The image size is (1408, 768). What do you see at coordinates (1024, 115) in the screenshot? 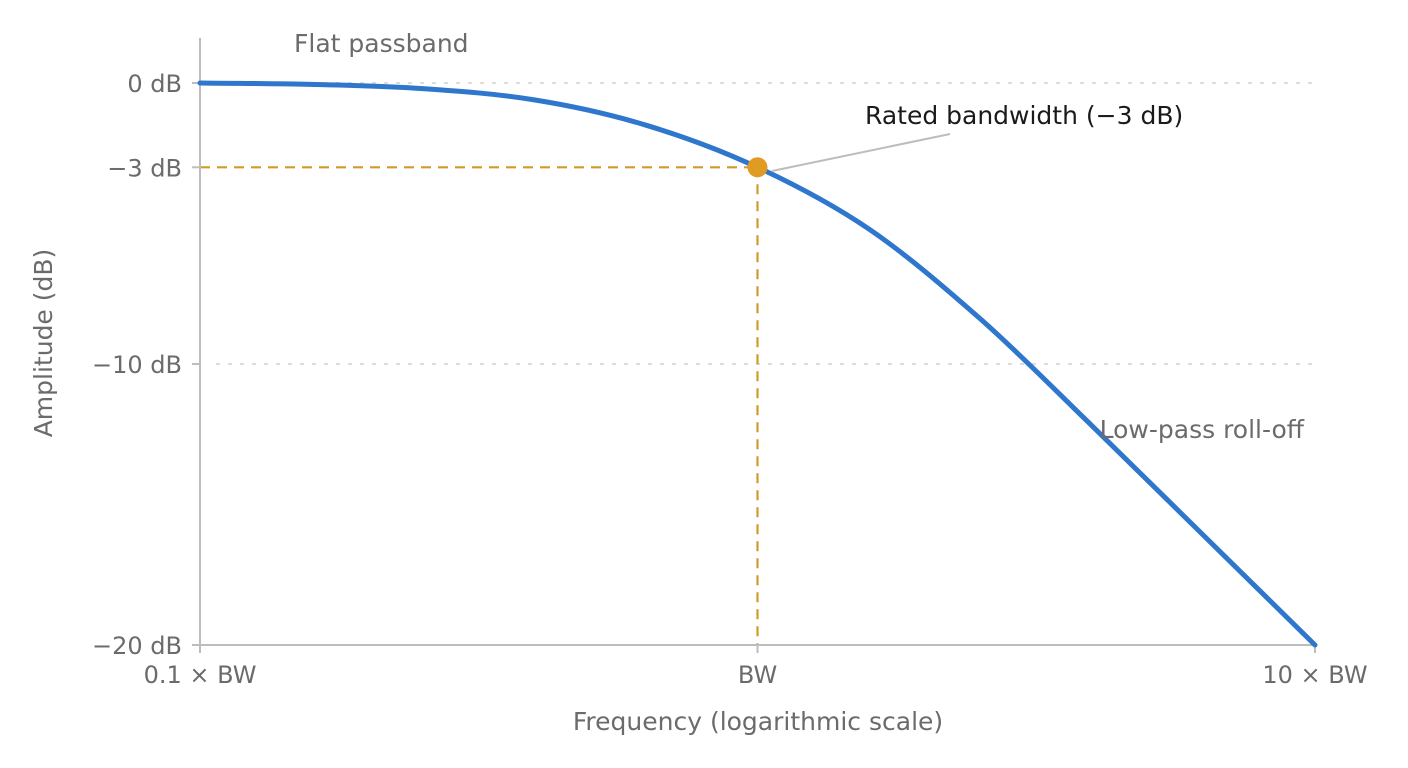
I see `bandwidth-annotation: Rated bandwidth (−3 dB)` at bounding box center [1024, 115].